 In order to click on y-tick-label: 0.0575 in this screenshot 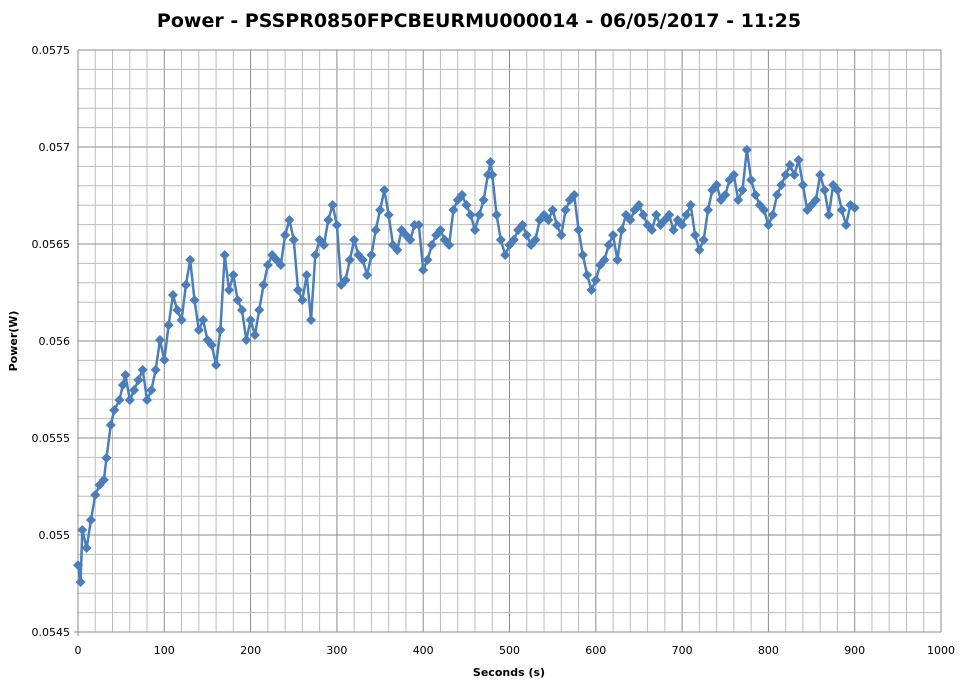, I will do `click(51, 50)`.